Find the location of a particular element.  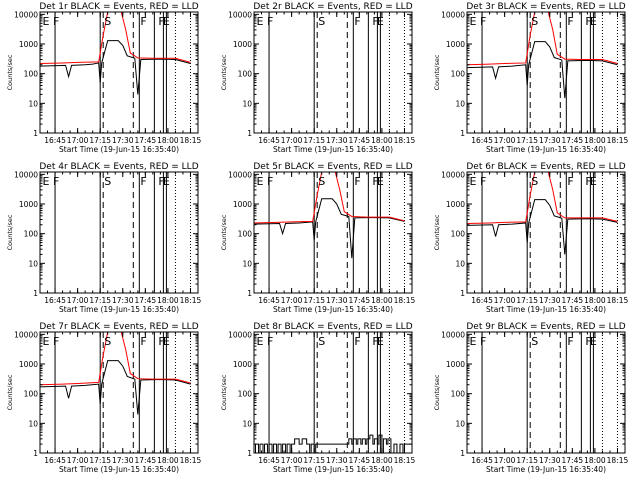

series-group is located at coordinates (542, 213).